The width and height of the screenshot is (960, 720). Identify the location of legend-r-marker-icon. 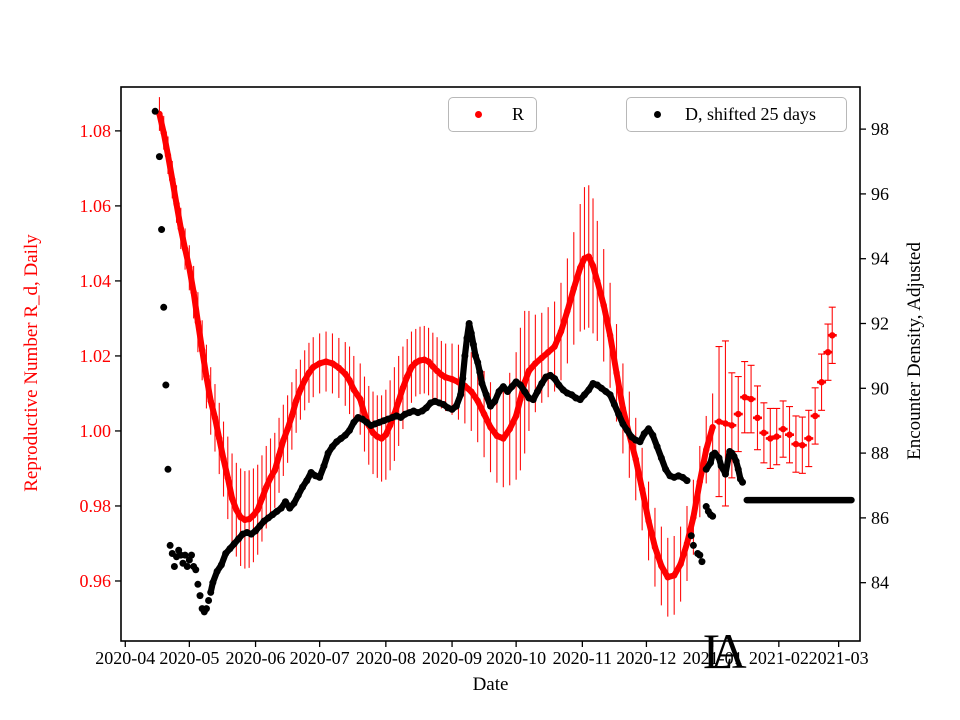
(478, 114).